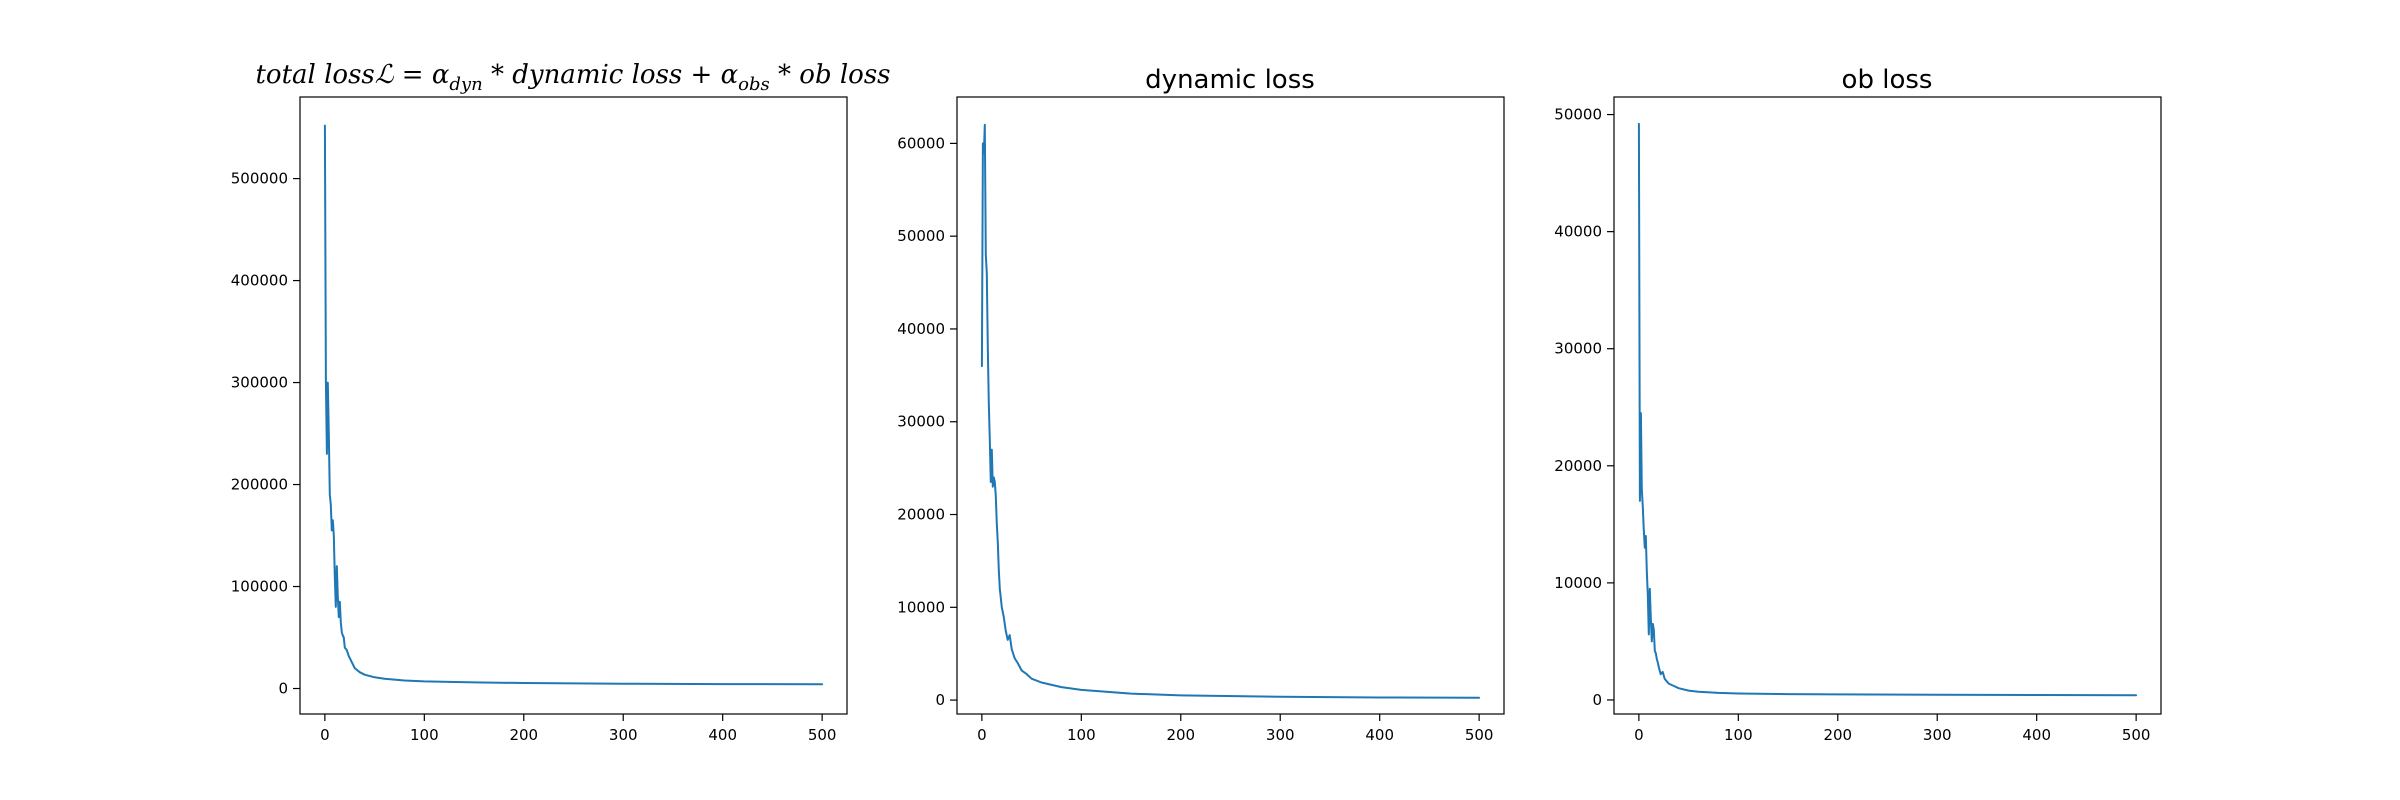  What do you see at coordinates (259, 281) in the screenshot?
I see `y-tick-label: 400000` at bounding box center [259, 281].